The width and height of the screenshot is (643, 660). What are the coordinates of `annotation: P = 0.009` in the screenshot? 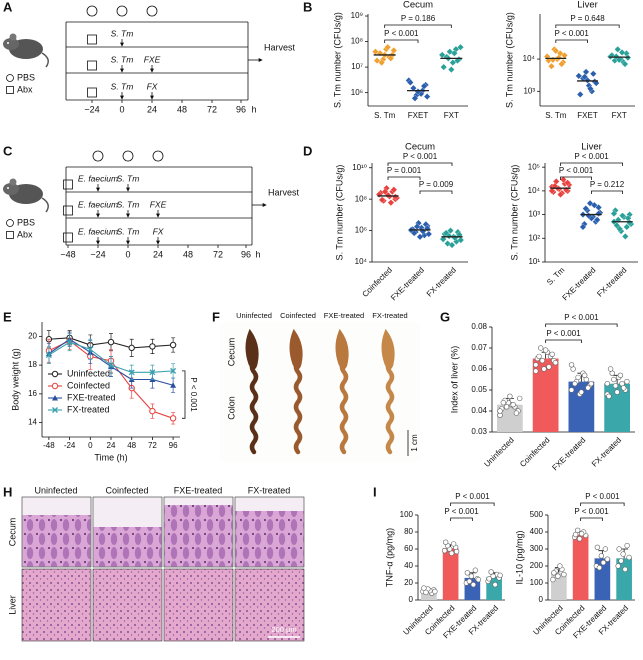 It's located at (436, 184).